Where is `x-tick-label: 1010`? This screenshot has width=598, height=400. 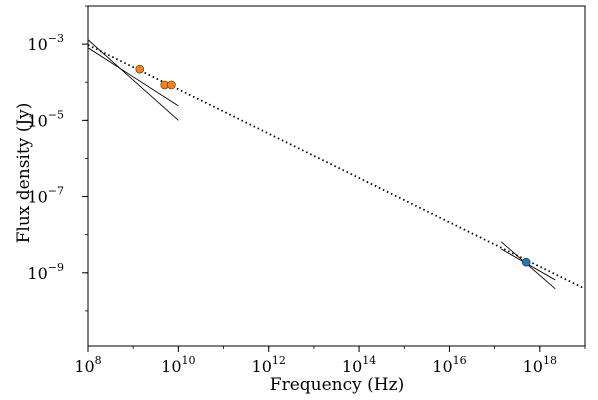
x-tick-label: 1010 is located at coordinates (178, 365).